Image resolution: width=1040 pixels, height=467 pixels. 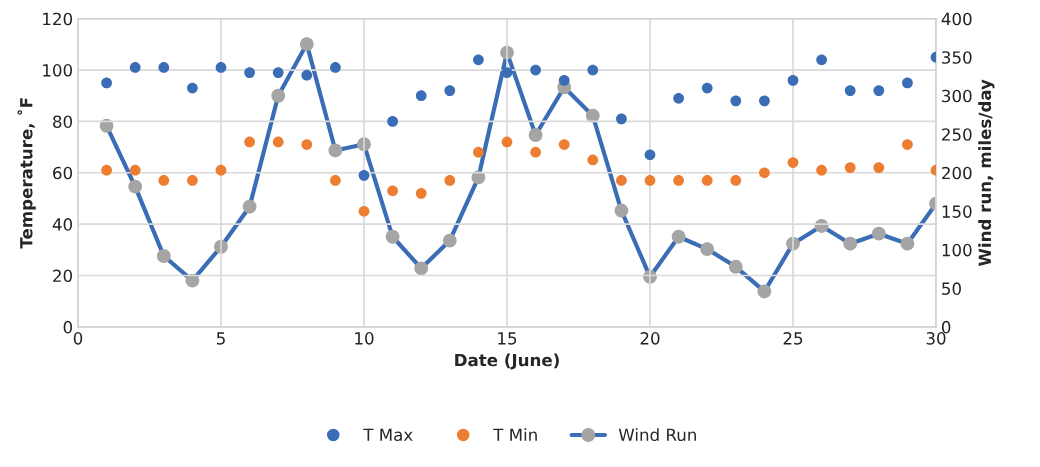 What do you see at coordinates (650, 338) in the screenshot?
I see `x-tick-label: 20` at bounding box center [650, 338].